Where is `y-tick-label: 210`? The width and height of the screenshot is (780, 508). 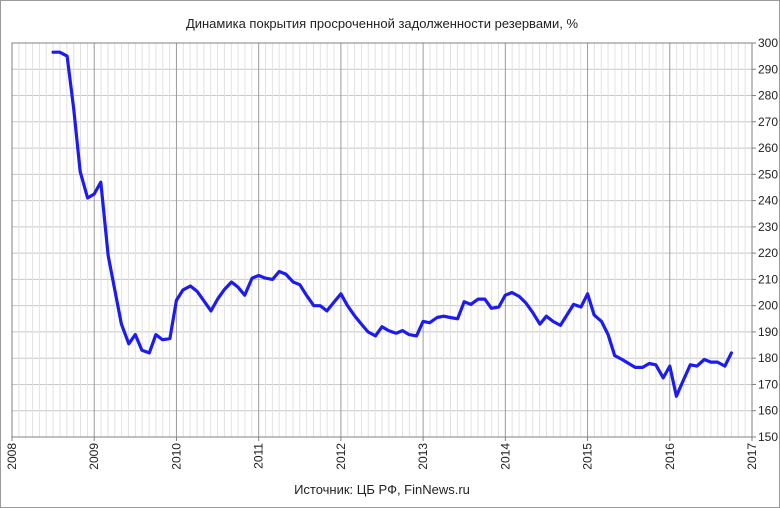
y-tick-label: 210 is located at coordinates (768, 279).